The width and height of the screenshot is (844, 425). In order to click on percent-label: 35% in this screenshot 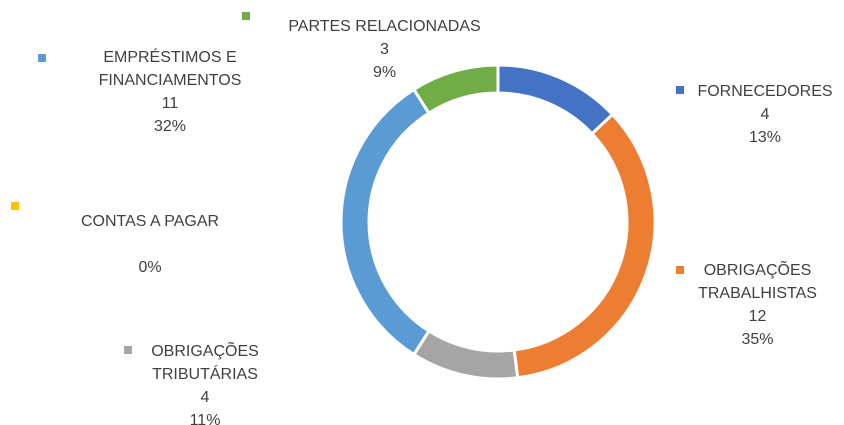, I will do `click(757, 339)`.